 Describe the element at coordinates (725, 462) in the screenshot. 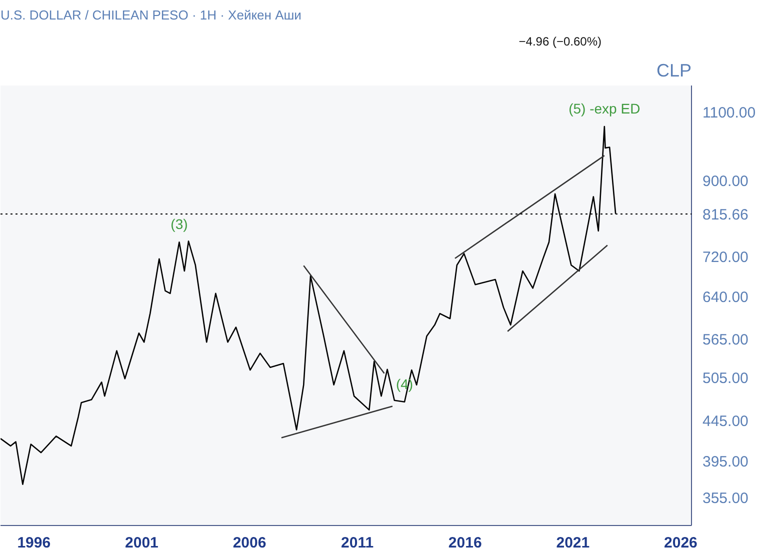

I see `y-tick-label: 395.00` at that location.